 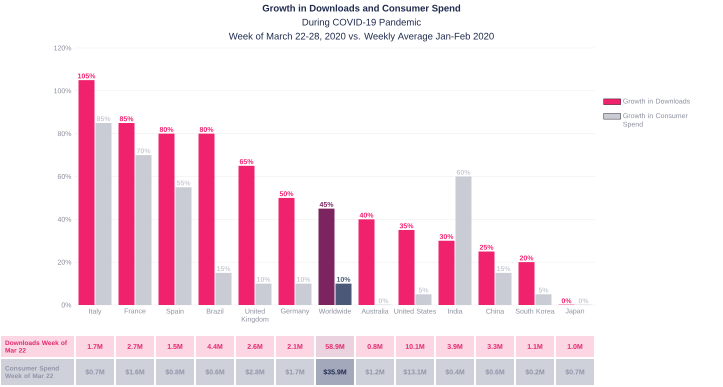 What do you see at coordinates (361, 9) in the screenshot?
I see `chart-title: Growth in Downloads and Consumer Spend` at bounding box center [361, 9].